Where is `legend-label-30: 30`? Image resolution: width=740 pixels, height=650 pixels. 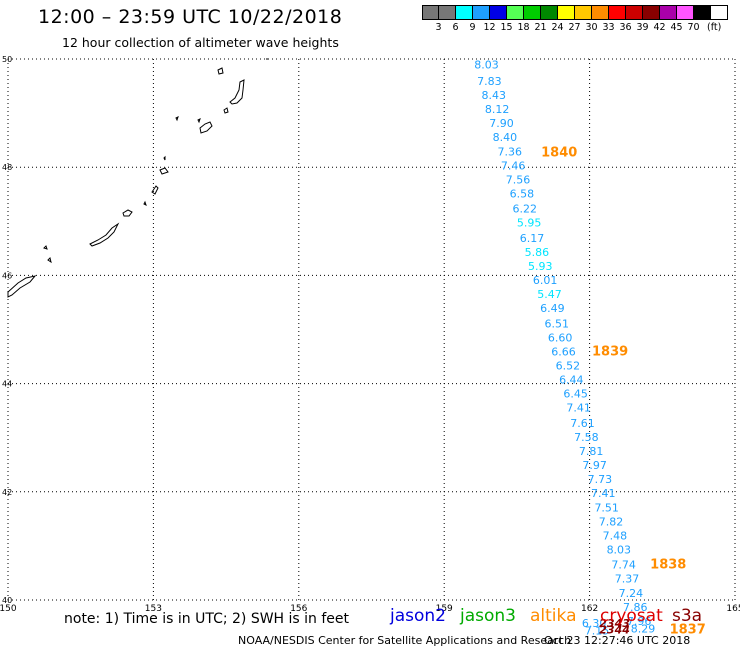
legend-label-30: 30 is located at coordinates (591, 27).